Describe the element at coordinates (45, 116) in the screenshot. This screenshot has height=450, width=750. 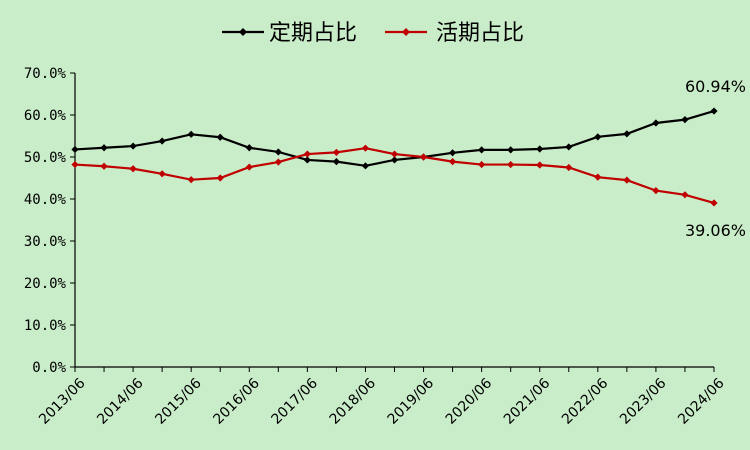
I see `y-tick-label: 60.0%` at that location.